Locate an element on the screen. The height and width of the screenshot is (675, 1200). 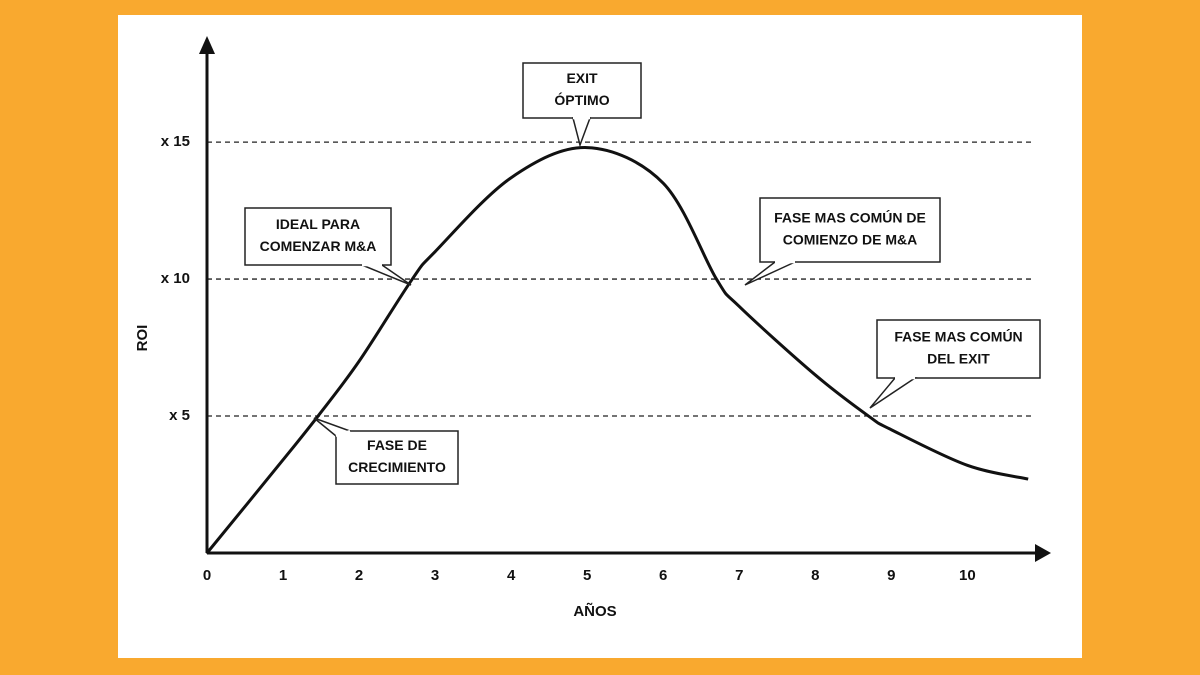
callout-text: DEL EXIT is located at coordinates (958, 359).